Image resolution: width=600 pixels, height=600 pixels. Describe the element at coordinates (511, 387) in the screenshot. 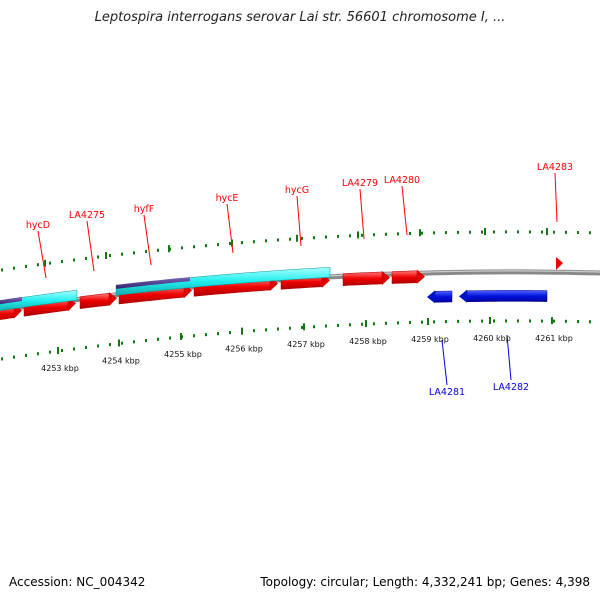

I see `reverse-gene-label: LA4282` at that location.